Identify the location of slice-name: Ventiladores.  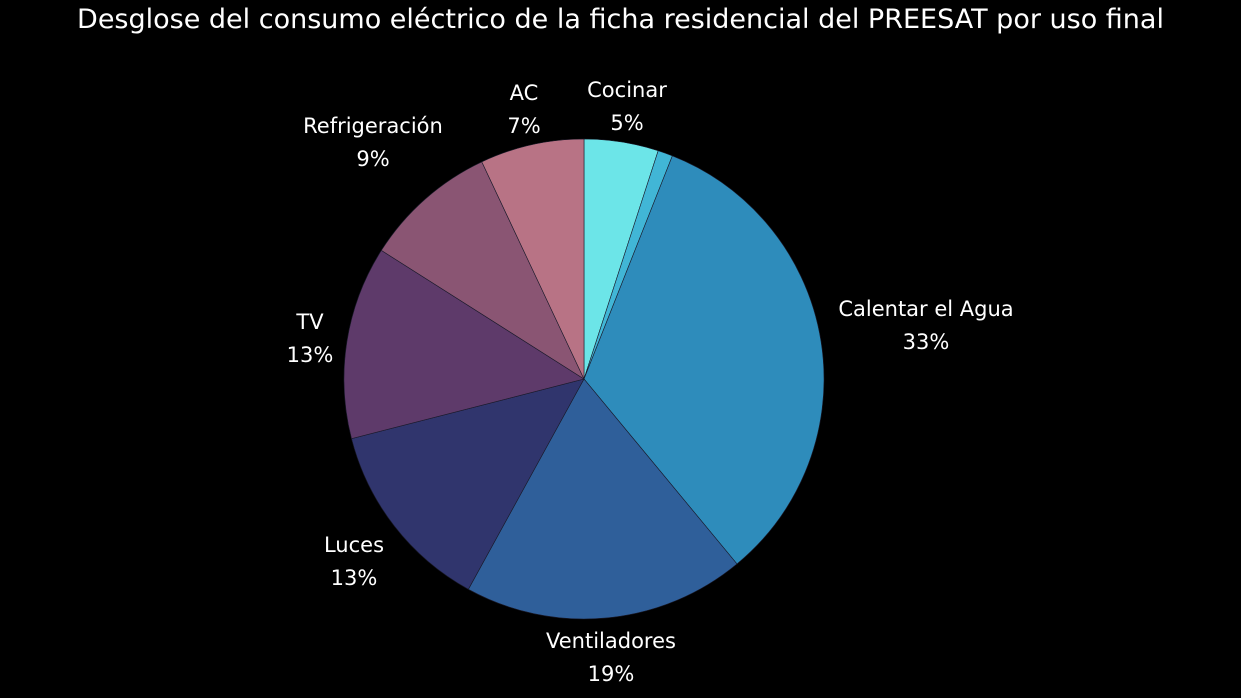
(611, 641).